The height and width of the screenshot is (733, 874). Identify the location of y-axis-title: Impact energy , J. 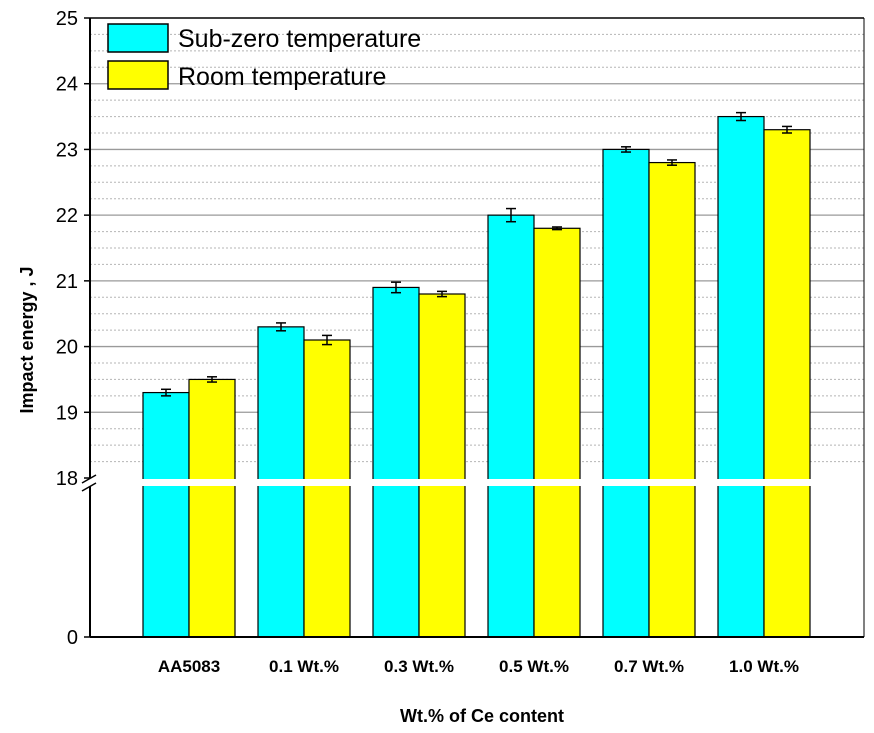
(27, 339).